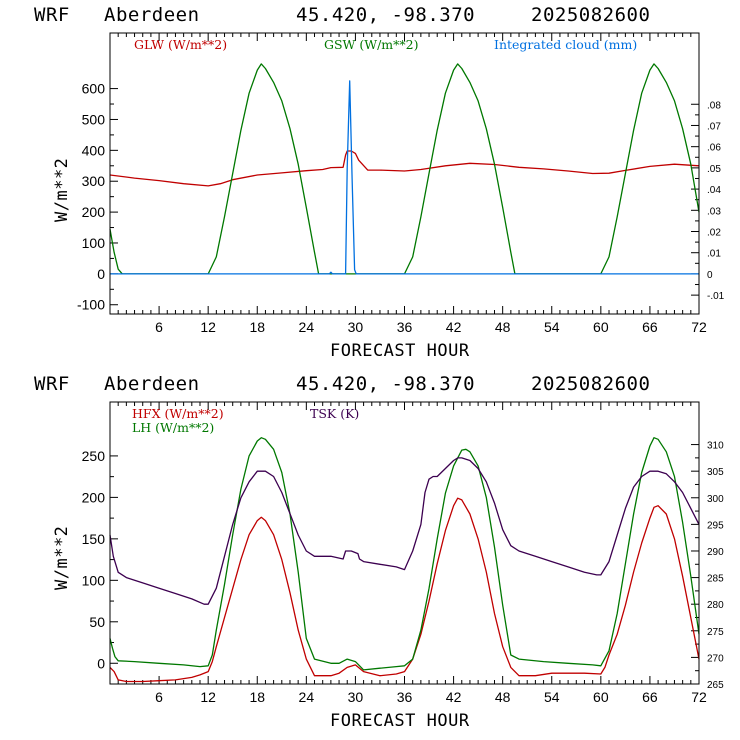 This screenshot has height=740, width=740. What do you see at coordinates (714, 211) in the screenshot?
I see `y2-tick-label: .03` at bounding box center [714, 211].